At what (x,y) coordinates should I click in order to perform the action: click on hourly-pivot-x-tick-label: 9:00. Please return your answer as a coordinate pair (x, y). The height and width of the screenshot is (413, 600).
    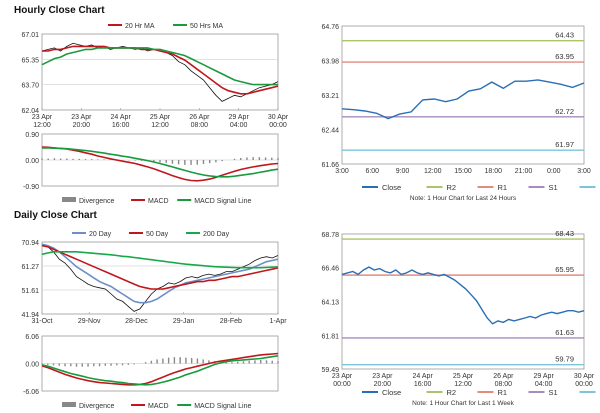
    Looking at the image, I should click on (403, 171).